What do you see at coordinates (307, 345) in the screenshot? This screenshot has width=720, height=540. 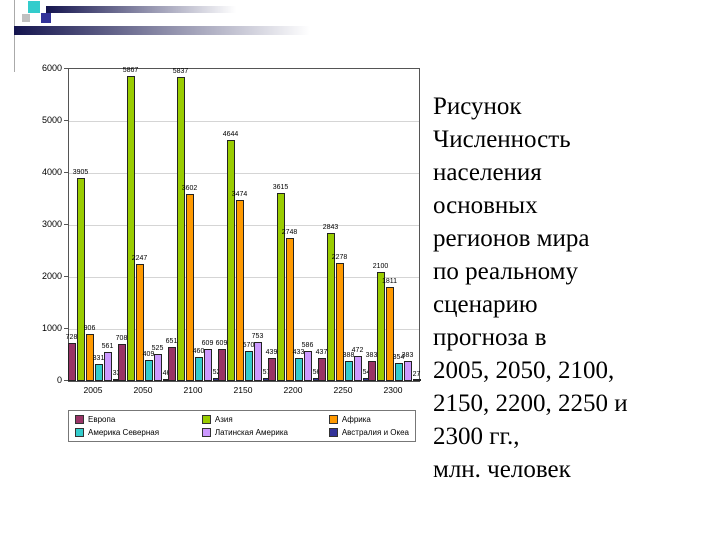 I see `bar-value-label: 586` at bounding box center [307, 345].